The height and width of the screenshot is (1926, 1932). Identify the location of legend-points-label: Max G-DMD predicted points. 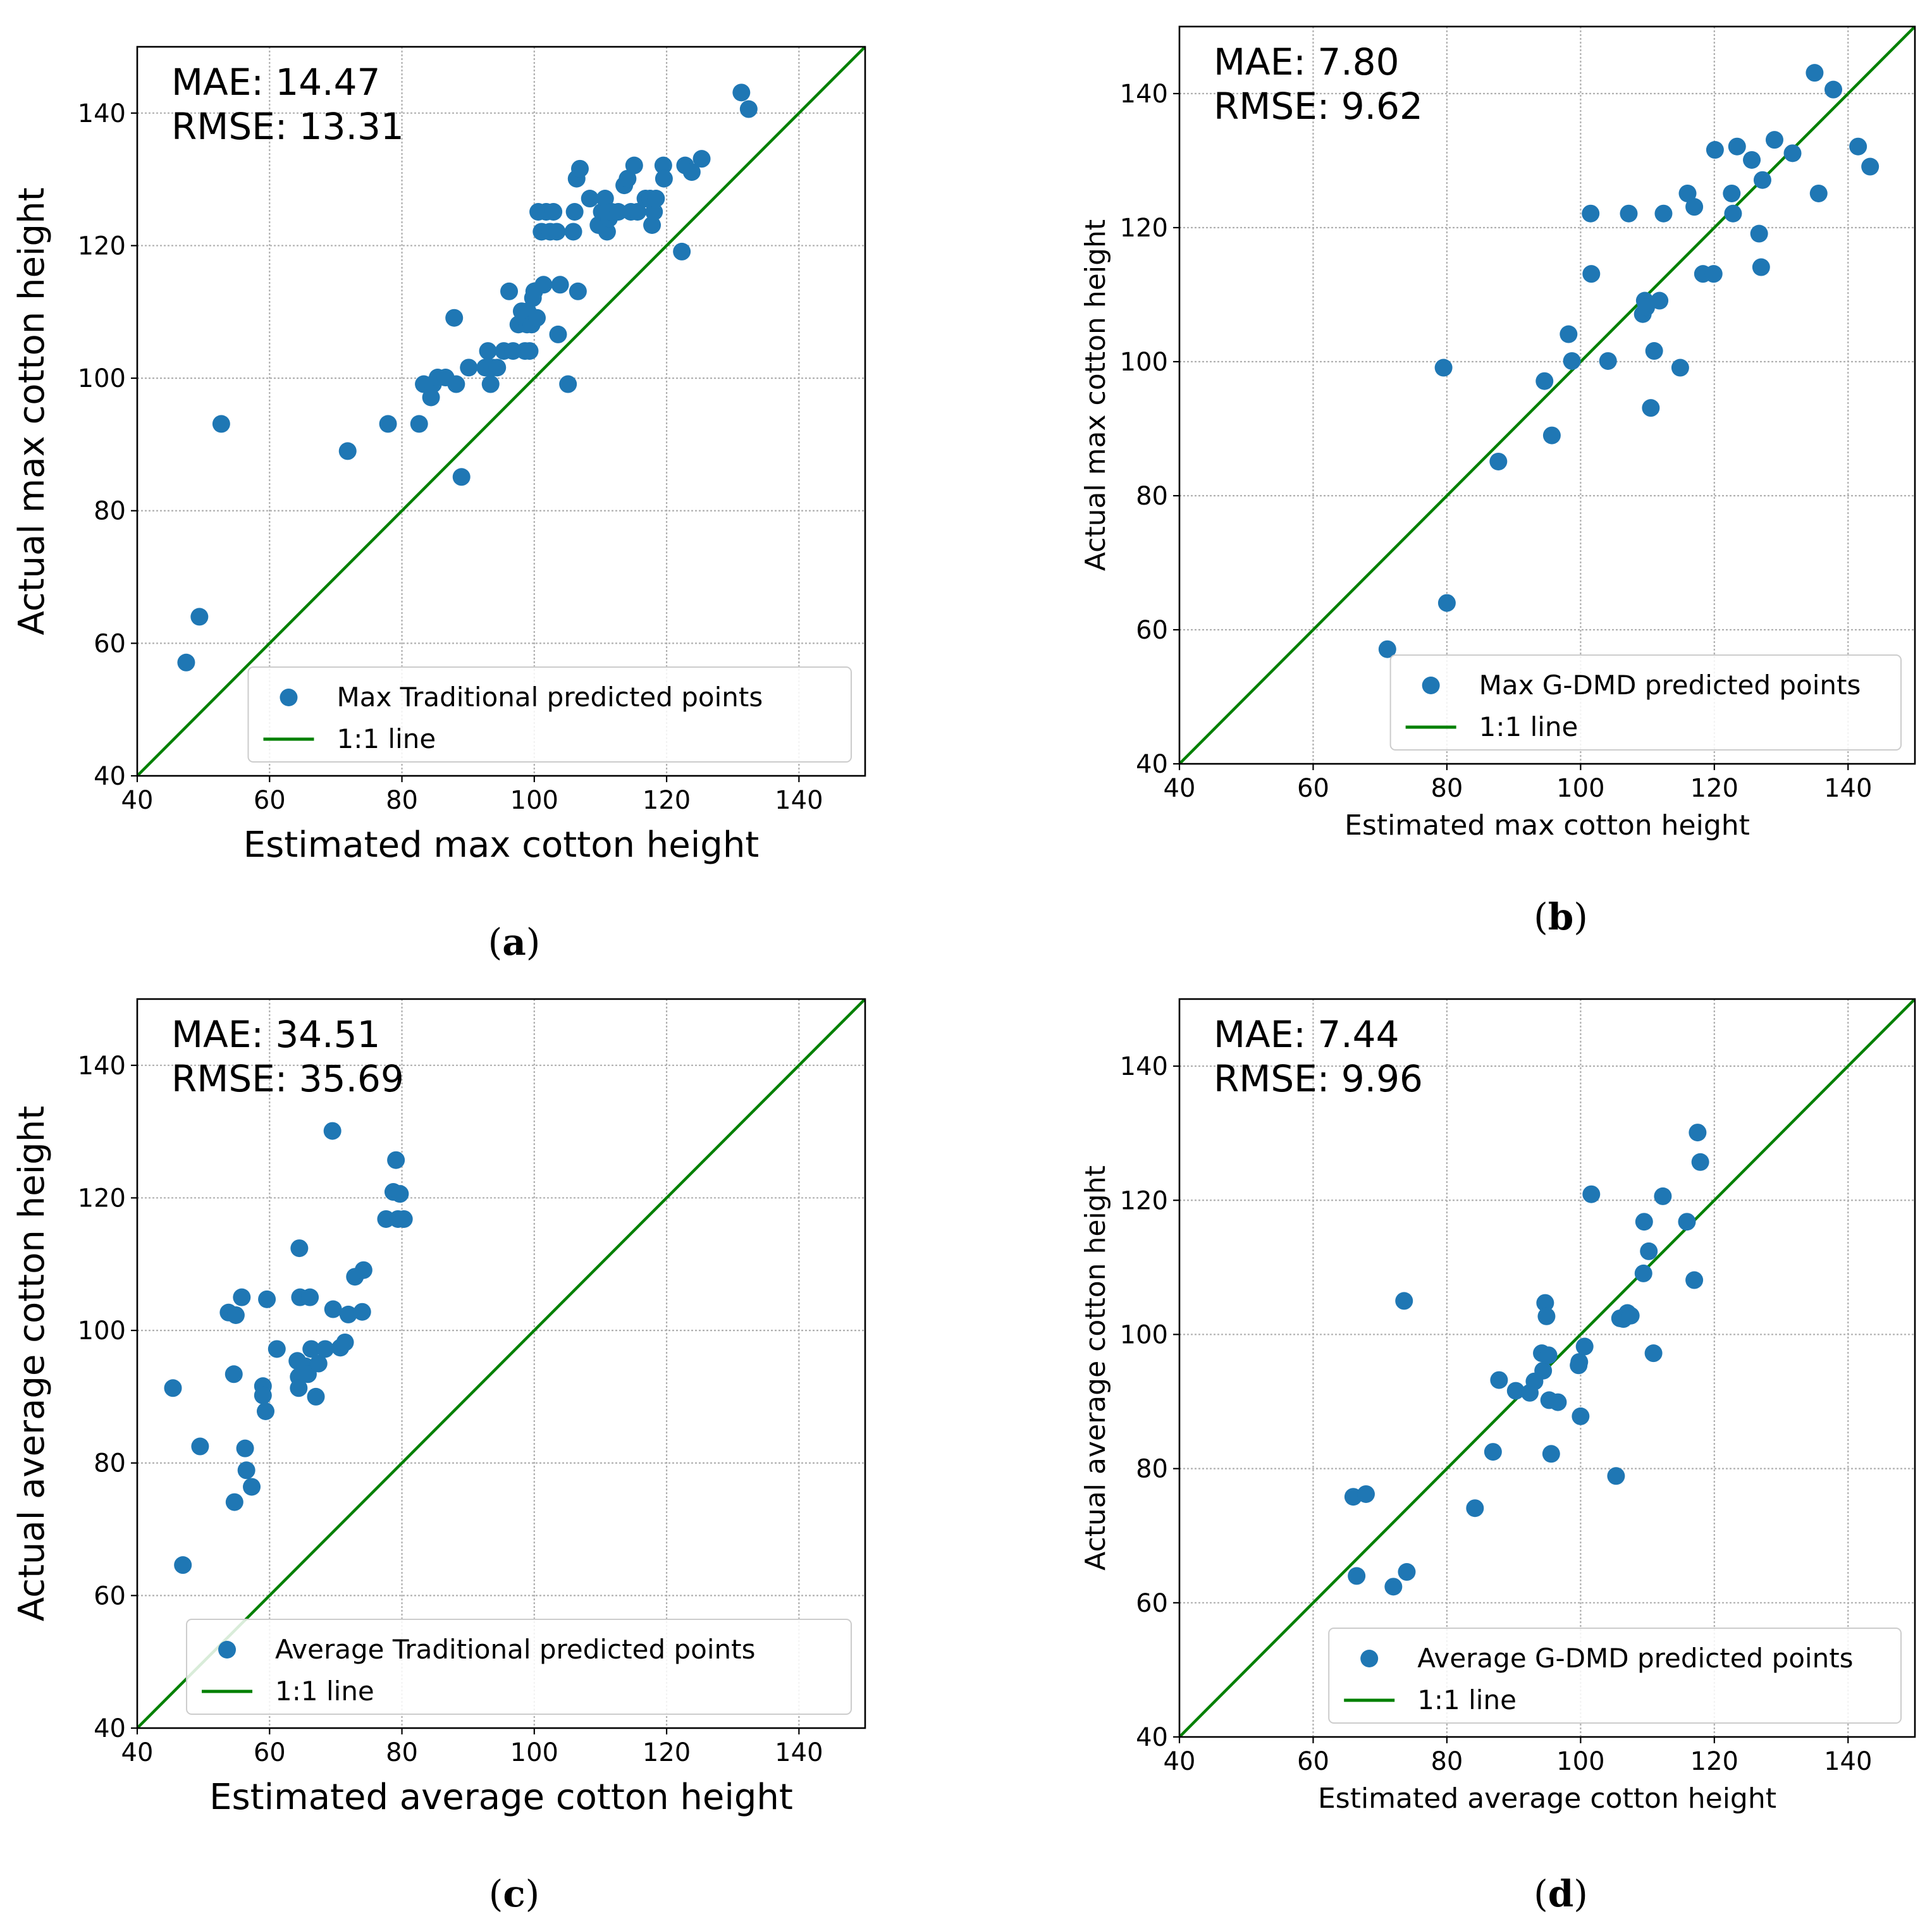
(1670, 686).